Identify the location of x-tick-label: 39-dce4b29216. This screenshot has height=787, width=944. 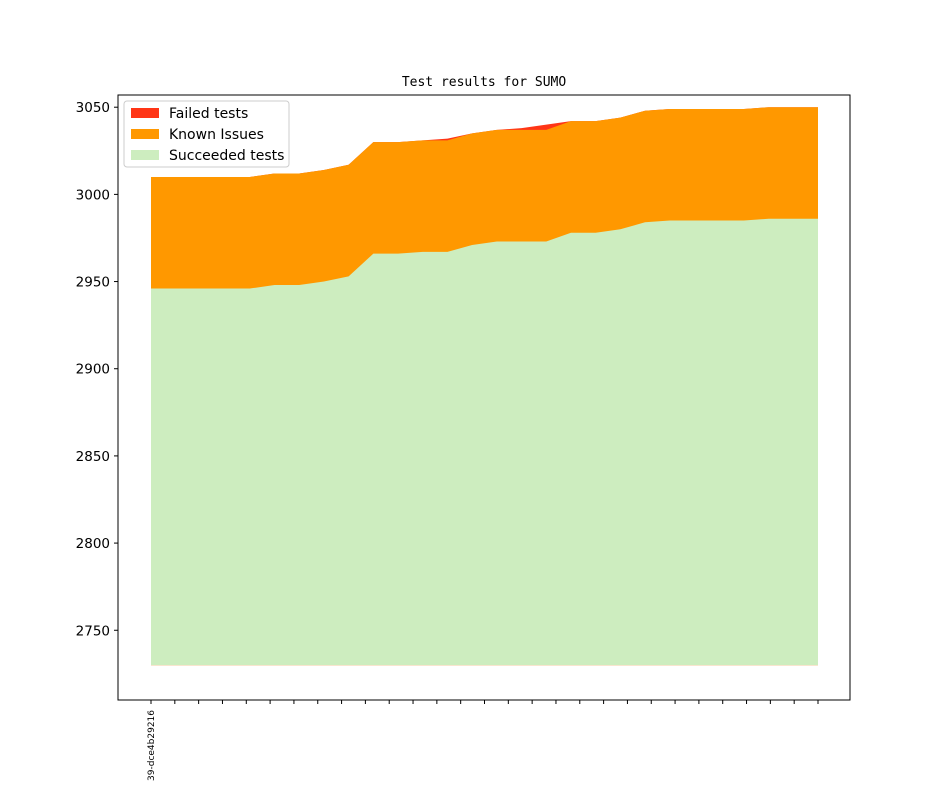
(152, 745).